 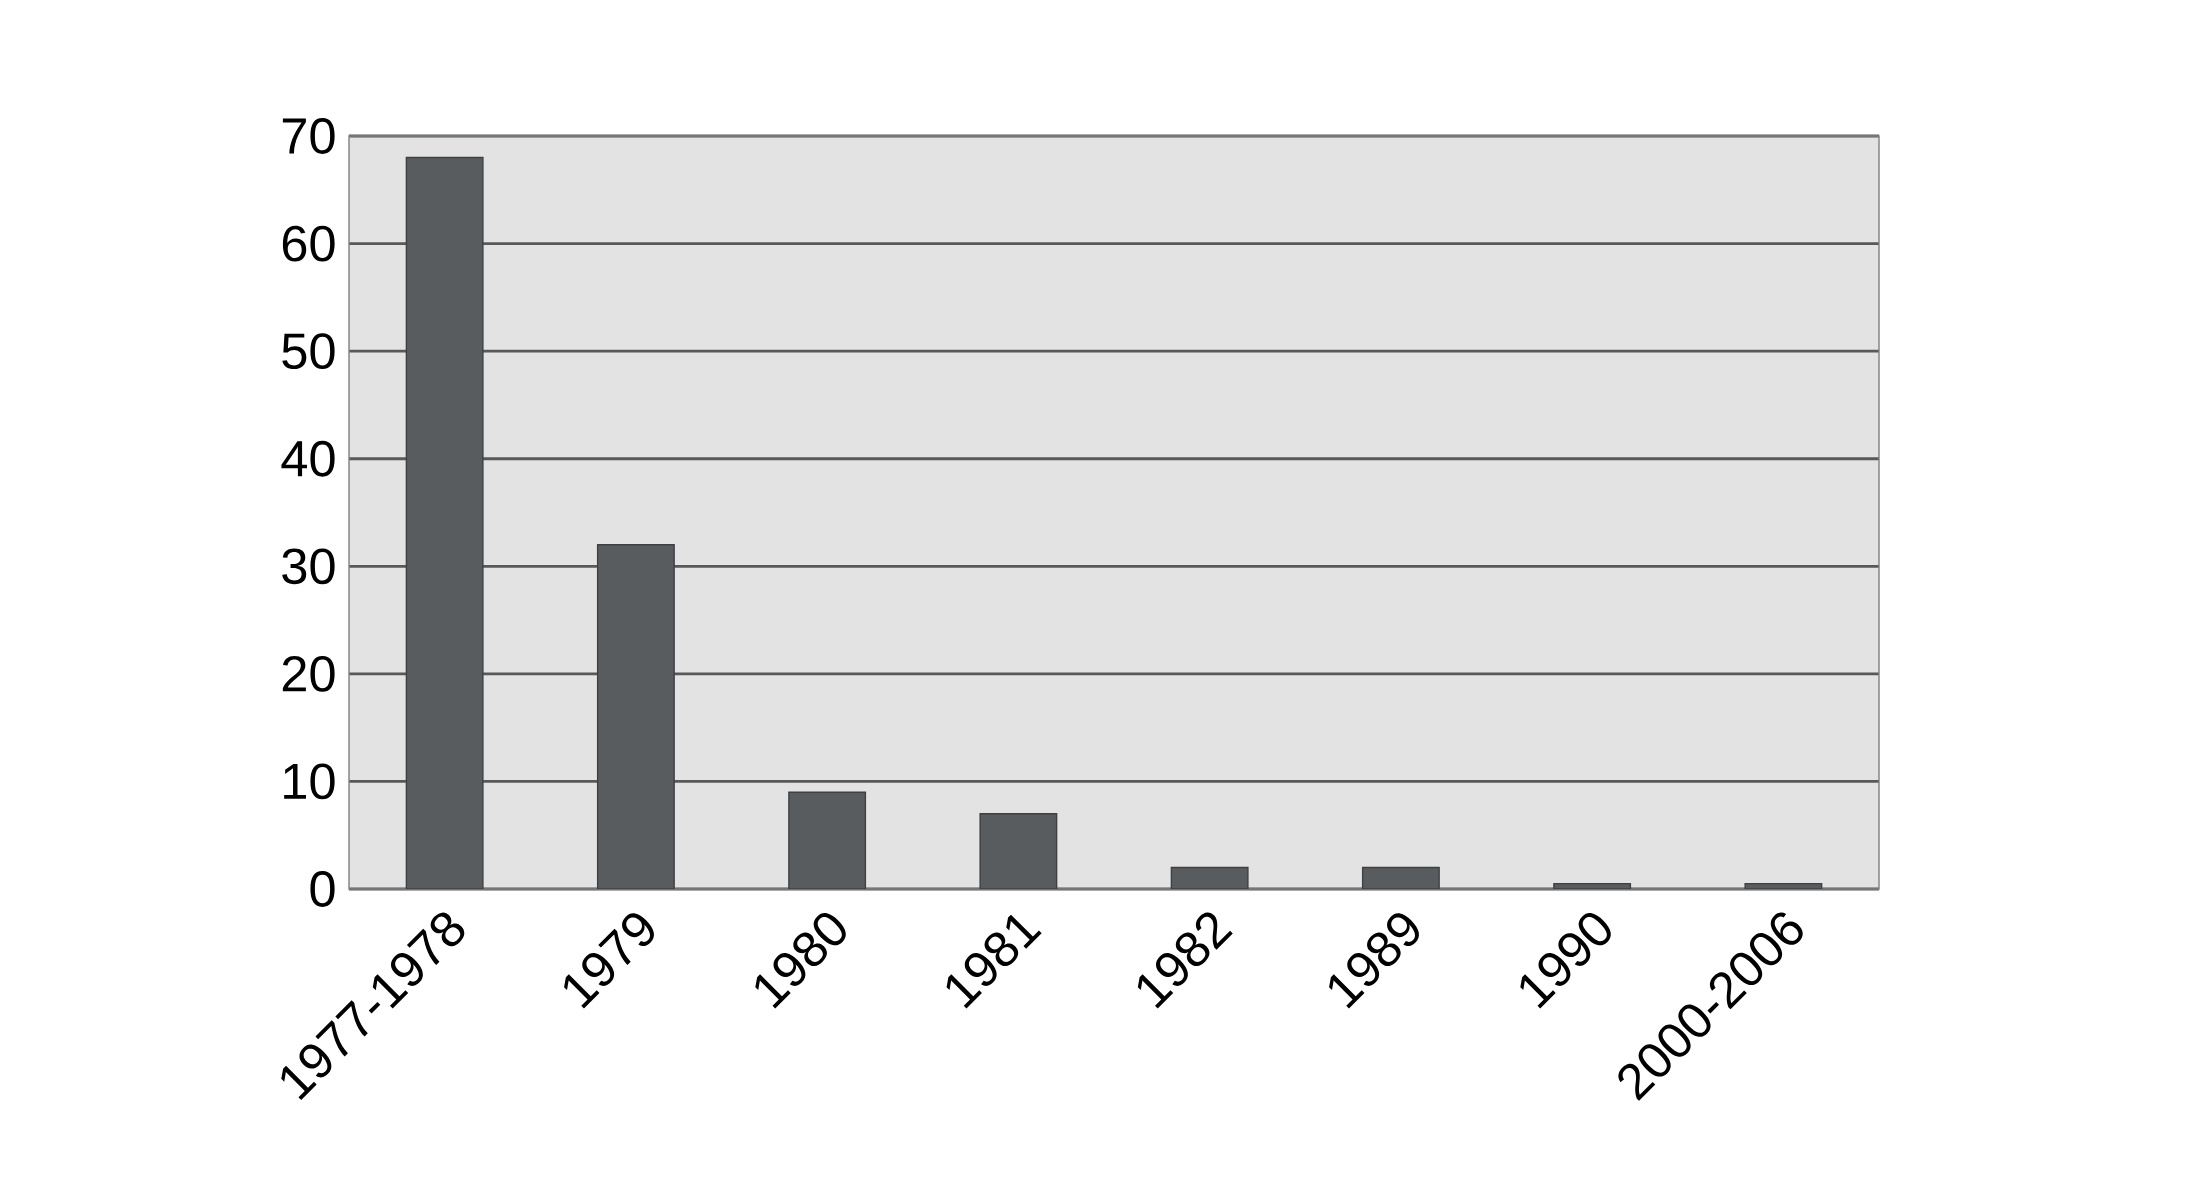 What do you see at coordinates (308, 458) in the screenshot?
I see `y-tick-label: 40` at bounding box center [308, 458].